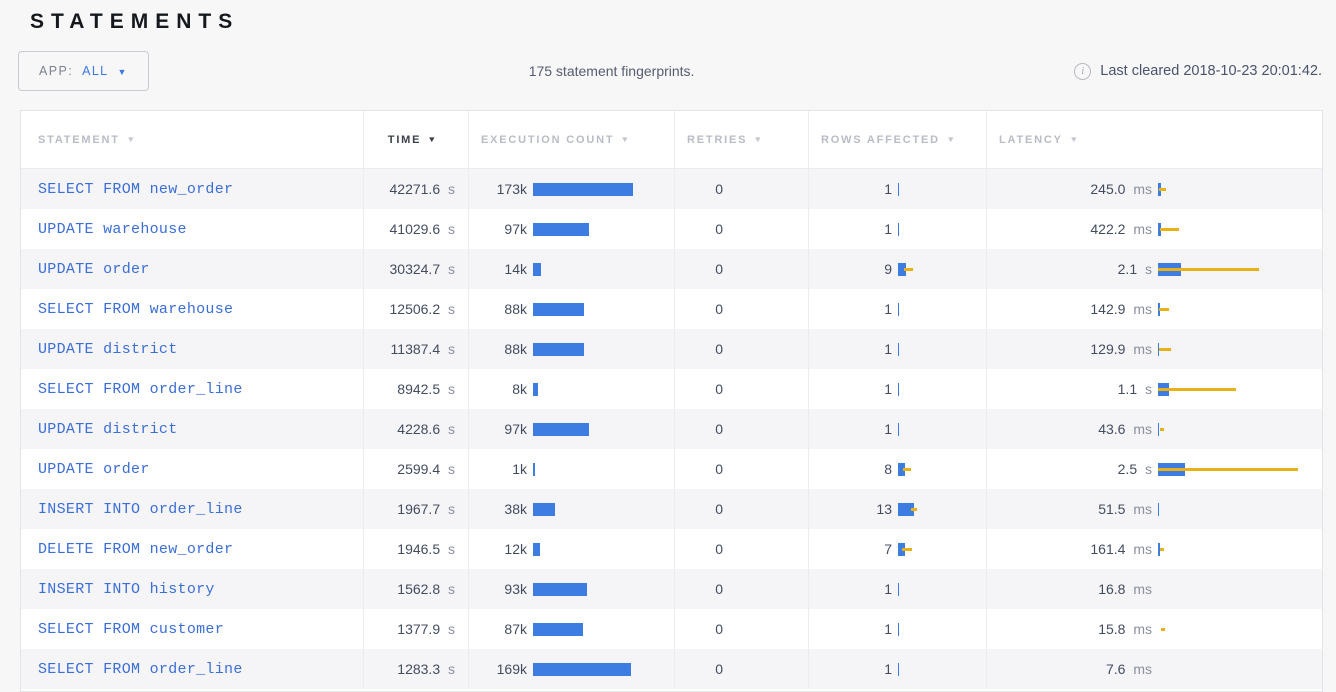  I want to click on rows-affected-value: 9, so click(888, 269).